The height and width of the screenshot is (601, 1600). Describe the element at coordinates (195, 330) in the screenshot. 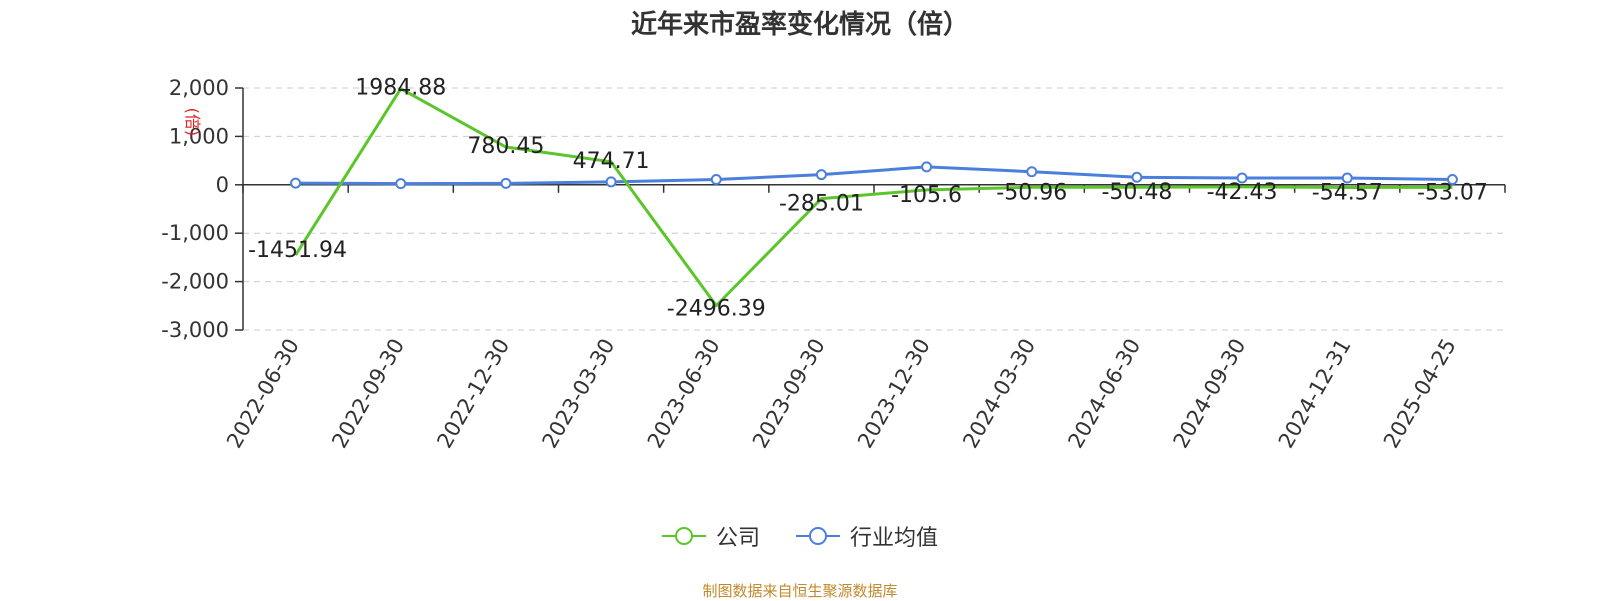

I see `y-tick-label: -3,000` at that location.